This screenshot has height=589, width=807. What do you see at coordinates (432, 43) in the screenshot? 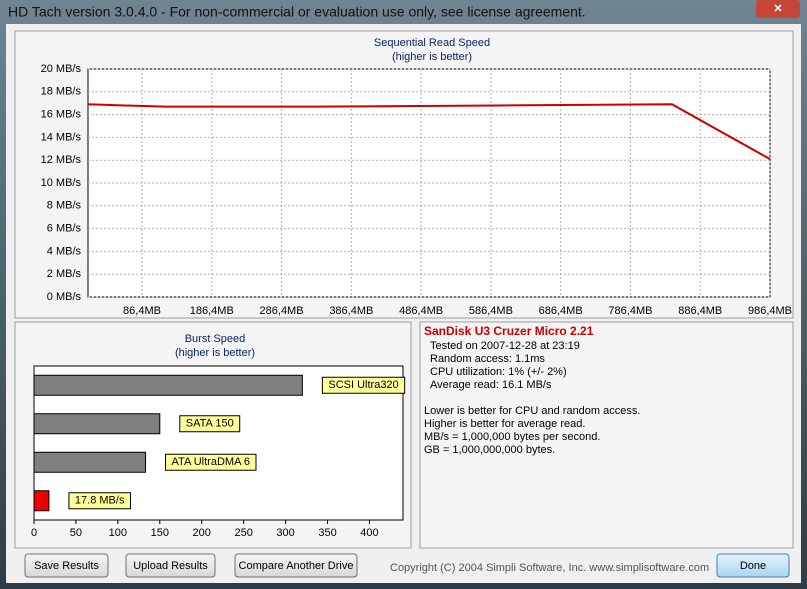
I see `chart-title: Sequential Read Speed` at bounding box center [432, 43].